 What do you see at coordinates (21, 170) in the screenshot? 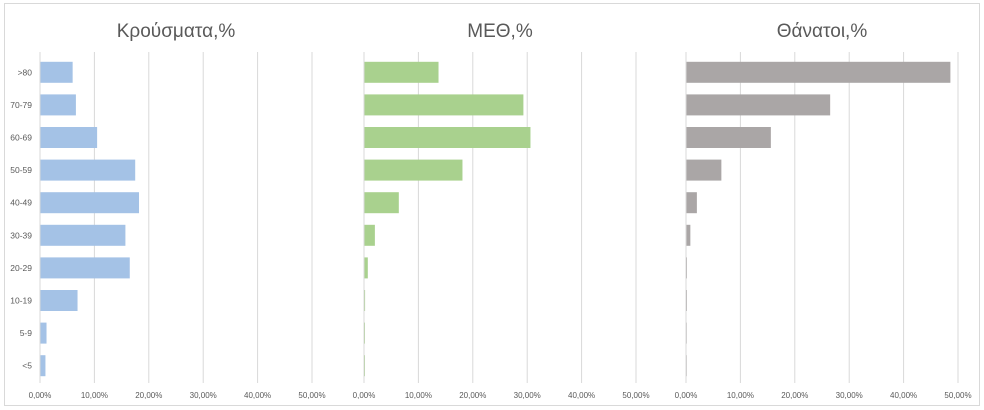
I see `category-label: 50-59` at bounding box center [21, 170].